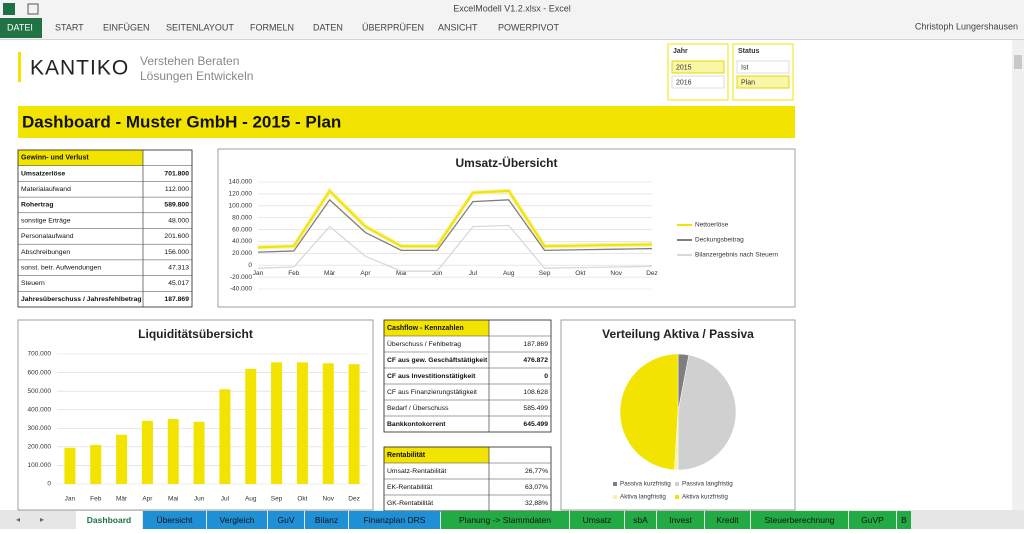 The height and width of the screenshot is (534, 1024). I want to click on sheet-tab-label: sbA, so click(640, 520).